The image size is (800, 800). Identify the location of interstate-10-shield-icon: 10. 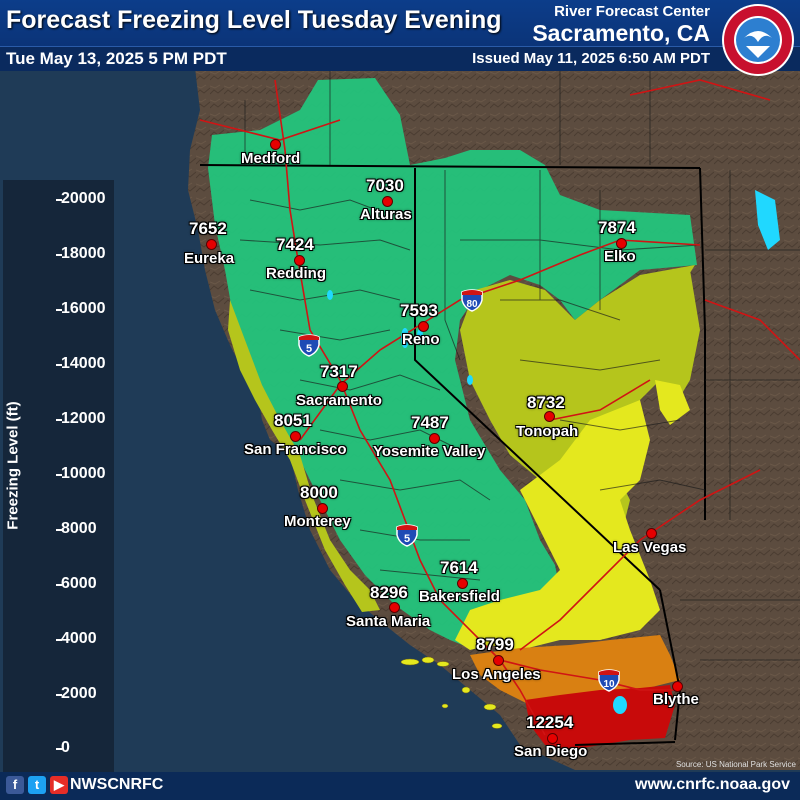
(609, 680).